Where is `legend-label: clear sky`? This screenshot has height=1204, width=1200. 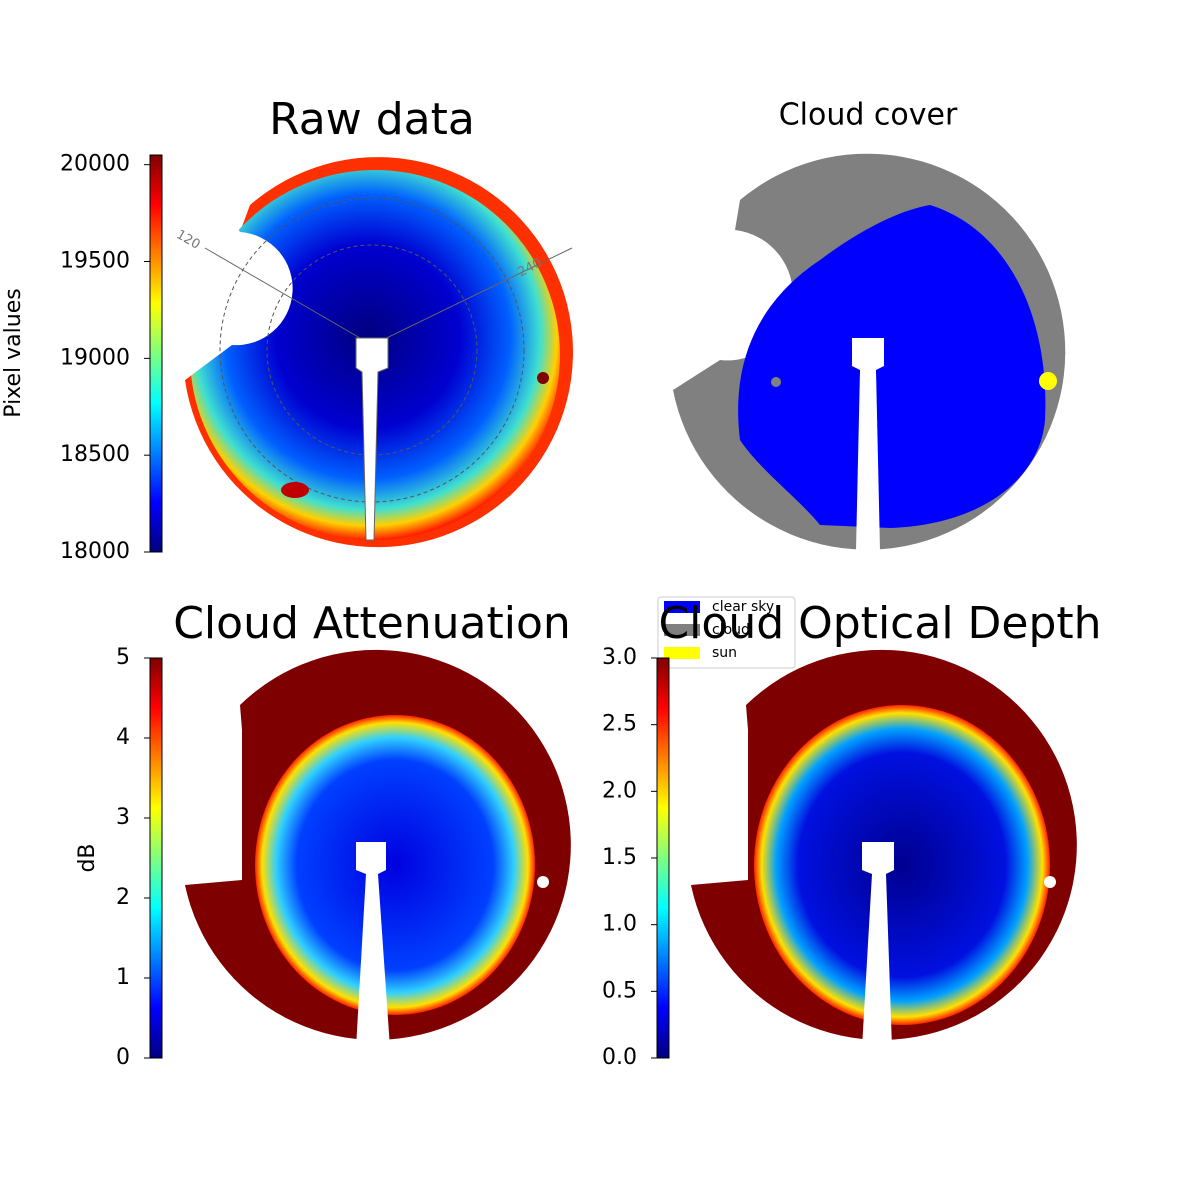 legend-label: clear sky is located at coordinates (743, 607).